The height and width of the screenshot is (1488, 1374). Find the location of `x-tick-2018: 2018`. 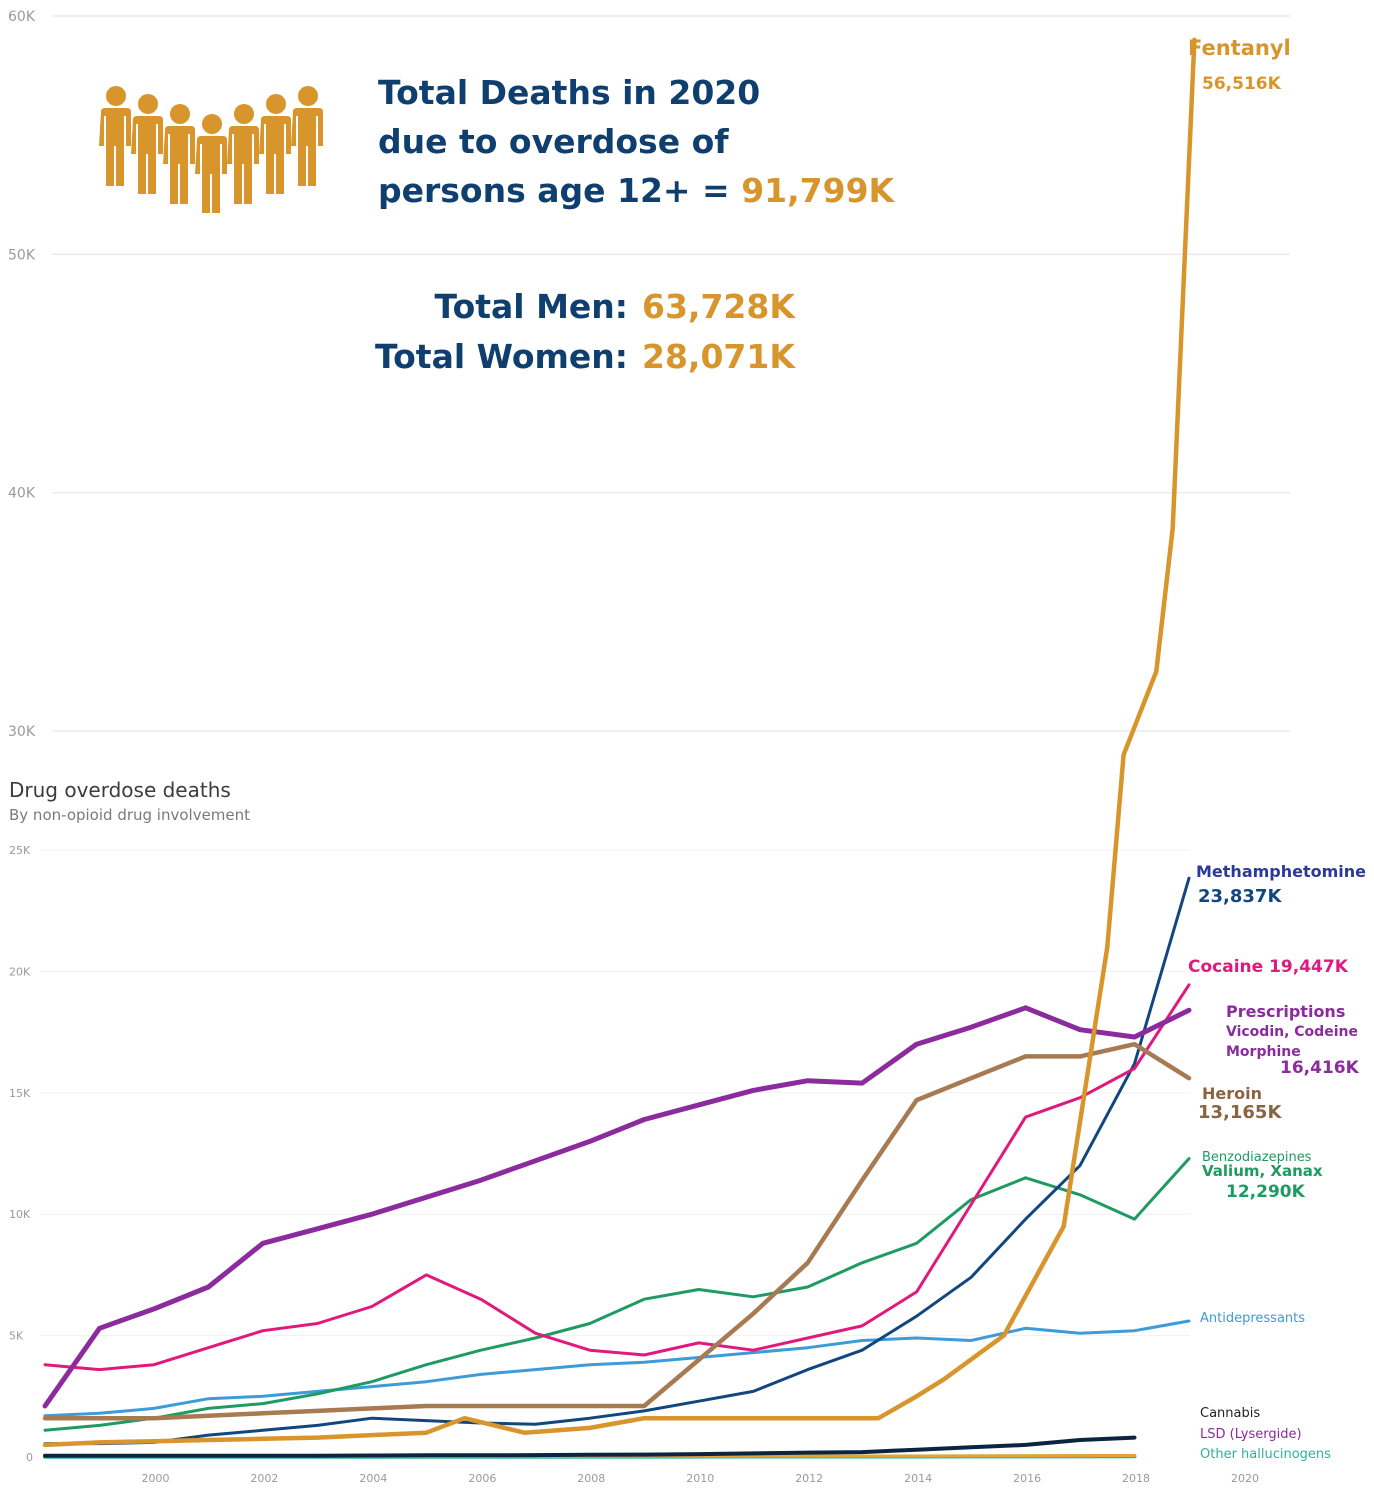

x-tick-2018: 2018 is located at coordinates (1136, 1478).